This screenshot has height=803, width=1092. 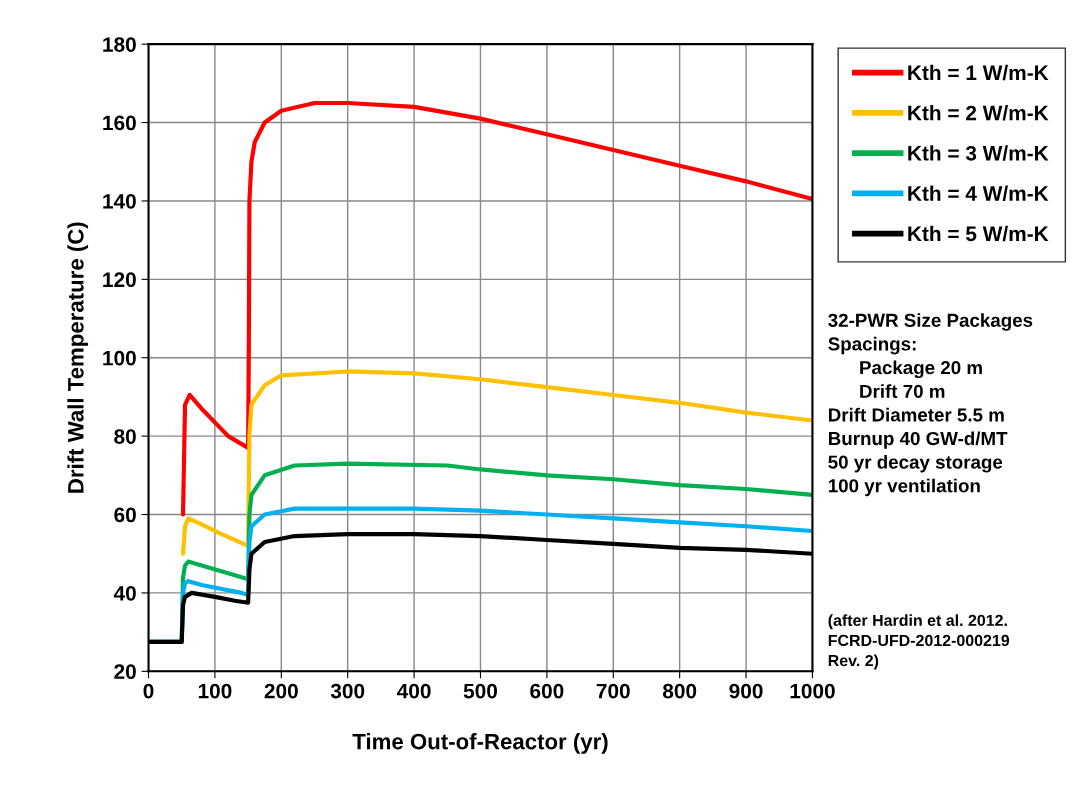 I want to click on x-axis-title: Time Out-of-Reactor (yr), so click(x=480, y=743).